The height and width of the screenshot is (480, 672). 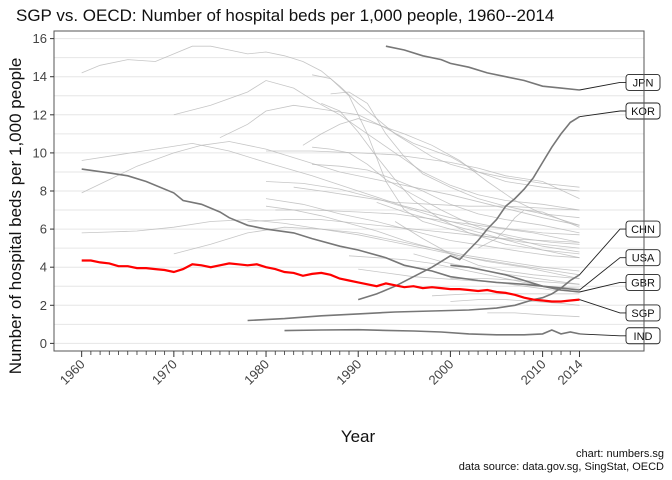 I want to click on label-box-chn, so click(x=643, y=229).